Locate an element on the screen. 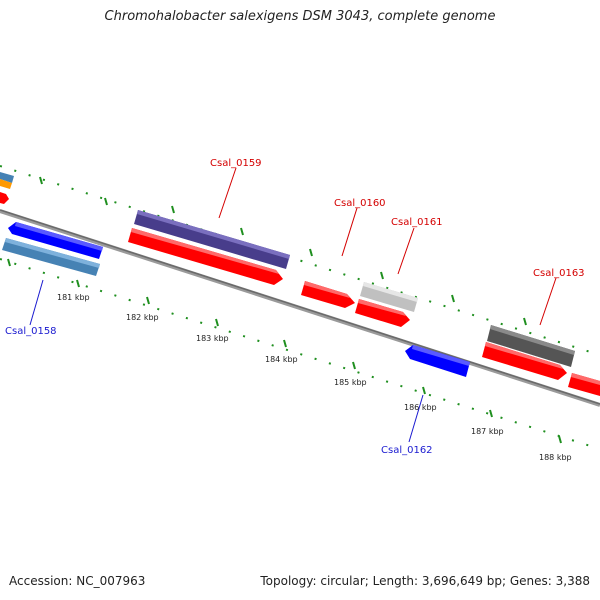 The width and height of the screenshot is (600, 600). scale-label-187: 187 kbp is located at coordinates (487, 431).